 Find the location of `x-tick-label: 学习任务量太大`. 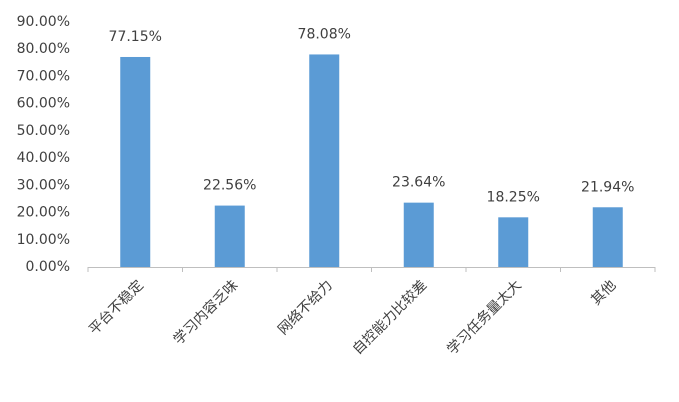

x-tick-label: 学习任务量太大 is located at coordinates (484, 317).